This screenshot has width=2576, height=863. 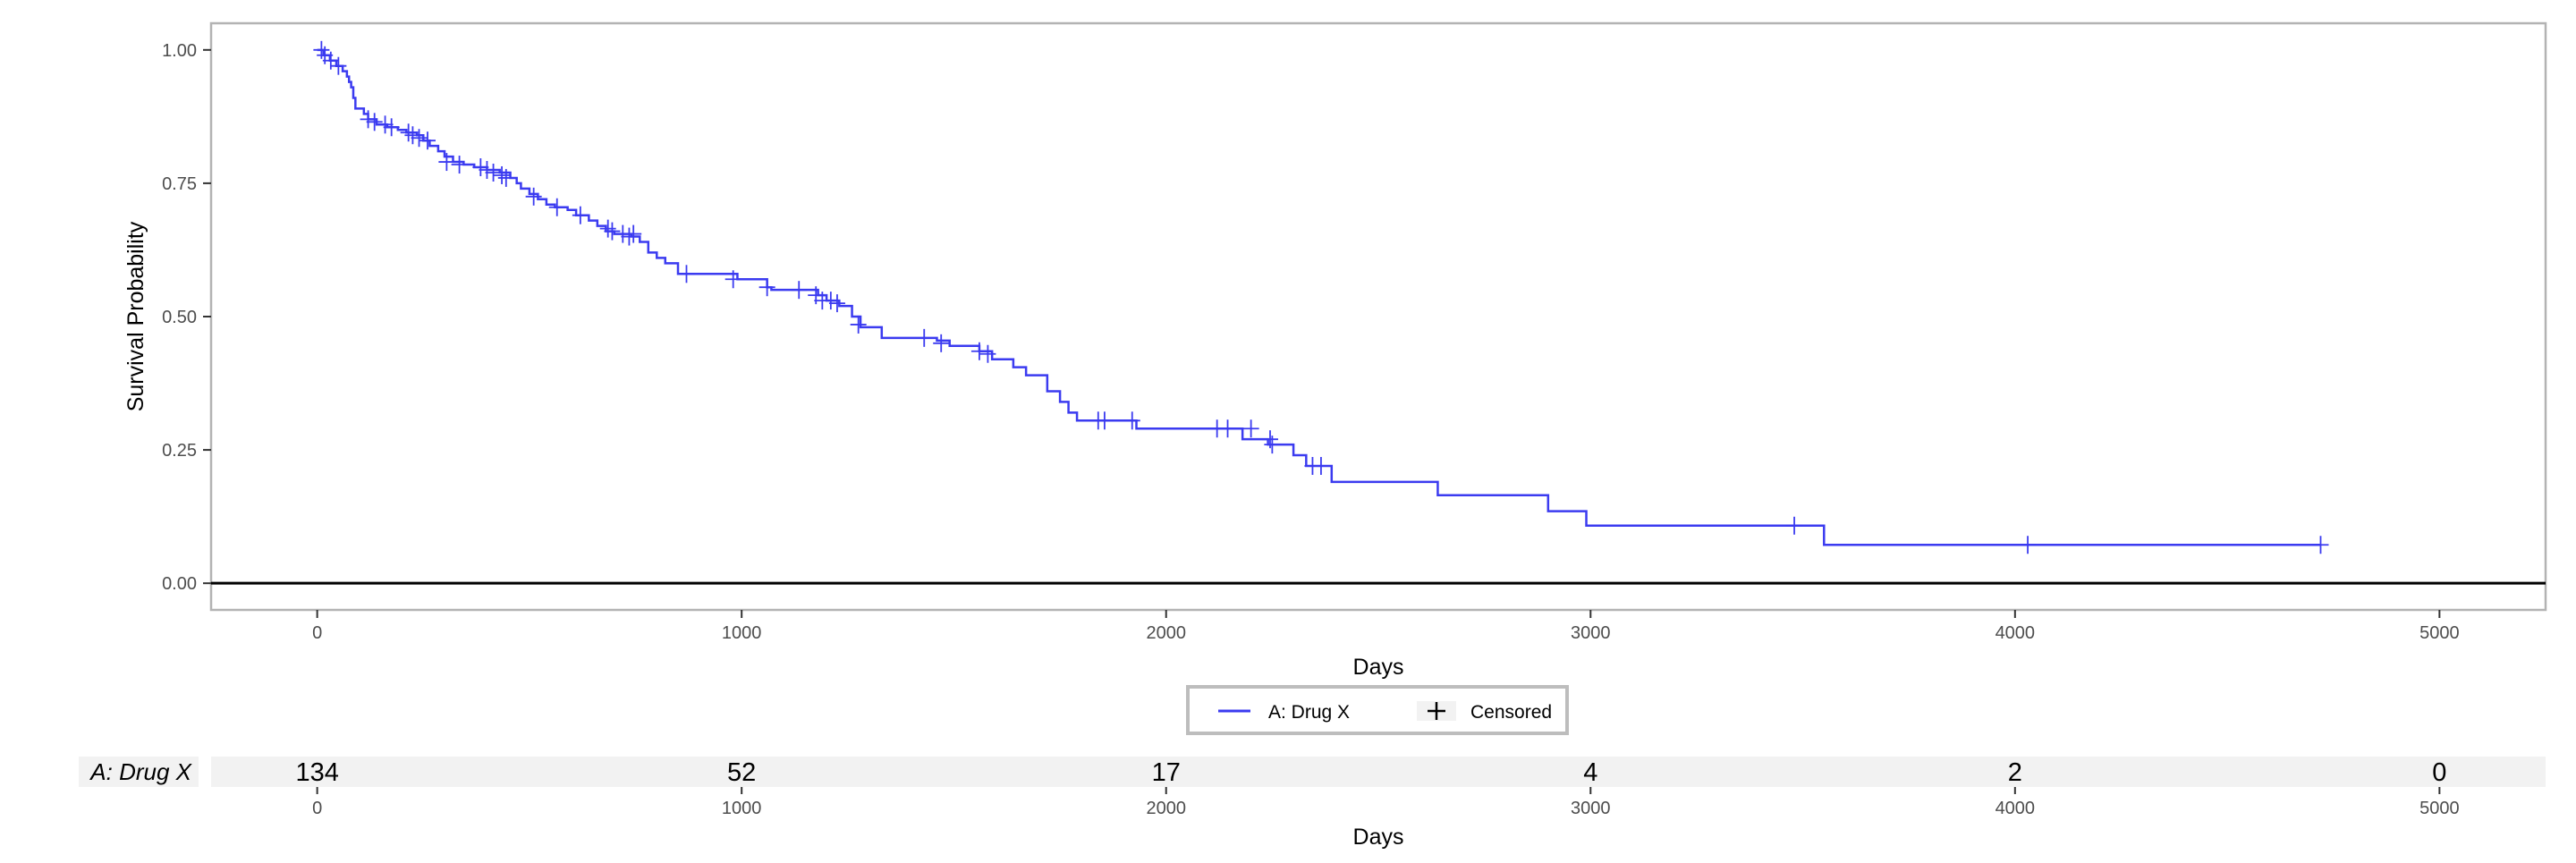 What do you see at coordinates (179, 317) in the screenshot?
I see `y-tick-label: 0.50` at bounding box center [179, 317].